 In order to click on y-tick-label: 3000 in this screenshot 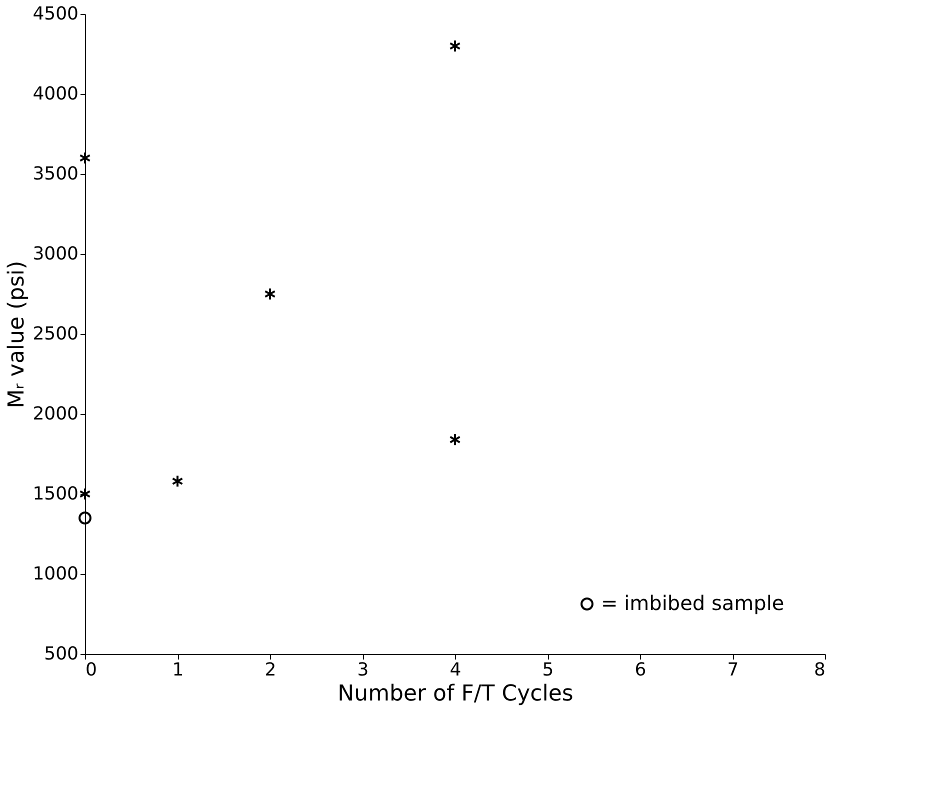, I will do `click(55, 254)`.